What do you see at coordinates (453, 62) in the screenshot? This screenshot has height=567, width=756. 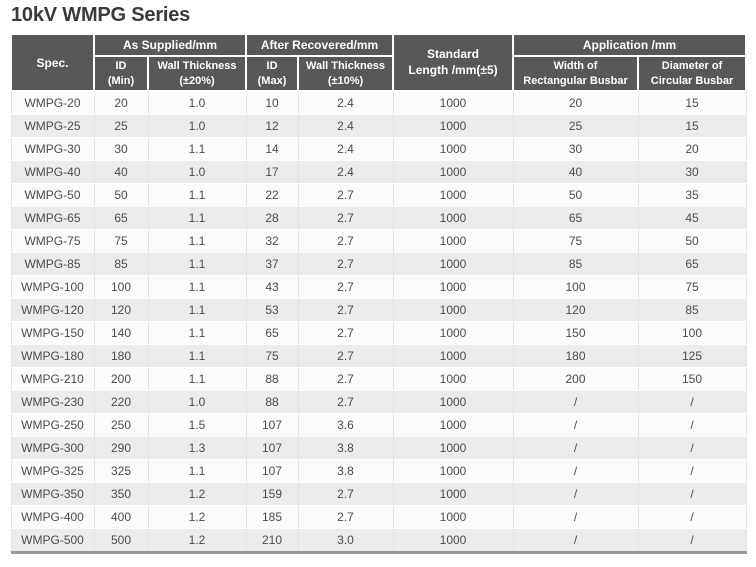 I see `col-header-standard-length: Standard Length /mm(±5)` at bounding box center [453, 62].